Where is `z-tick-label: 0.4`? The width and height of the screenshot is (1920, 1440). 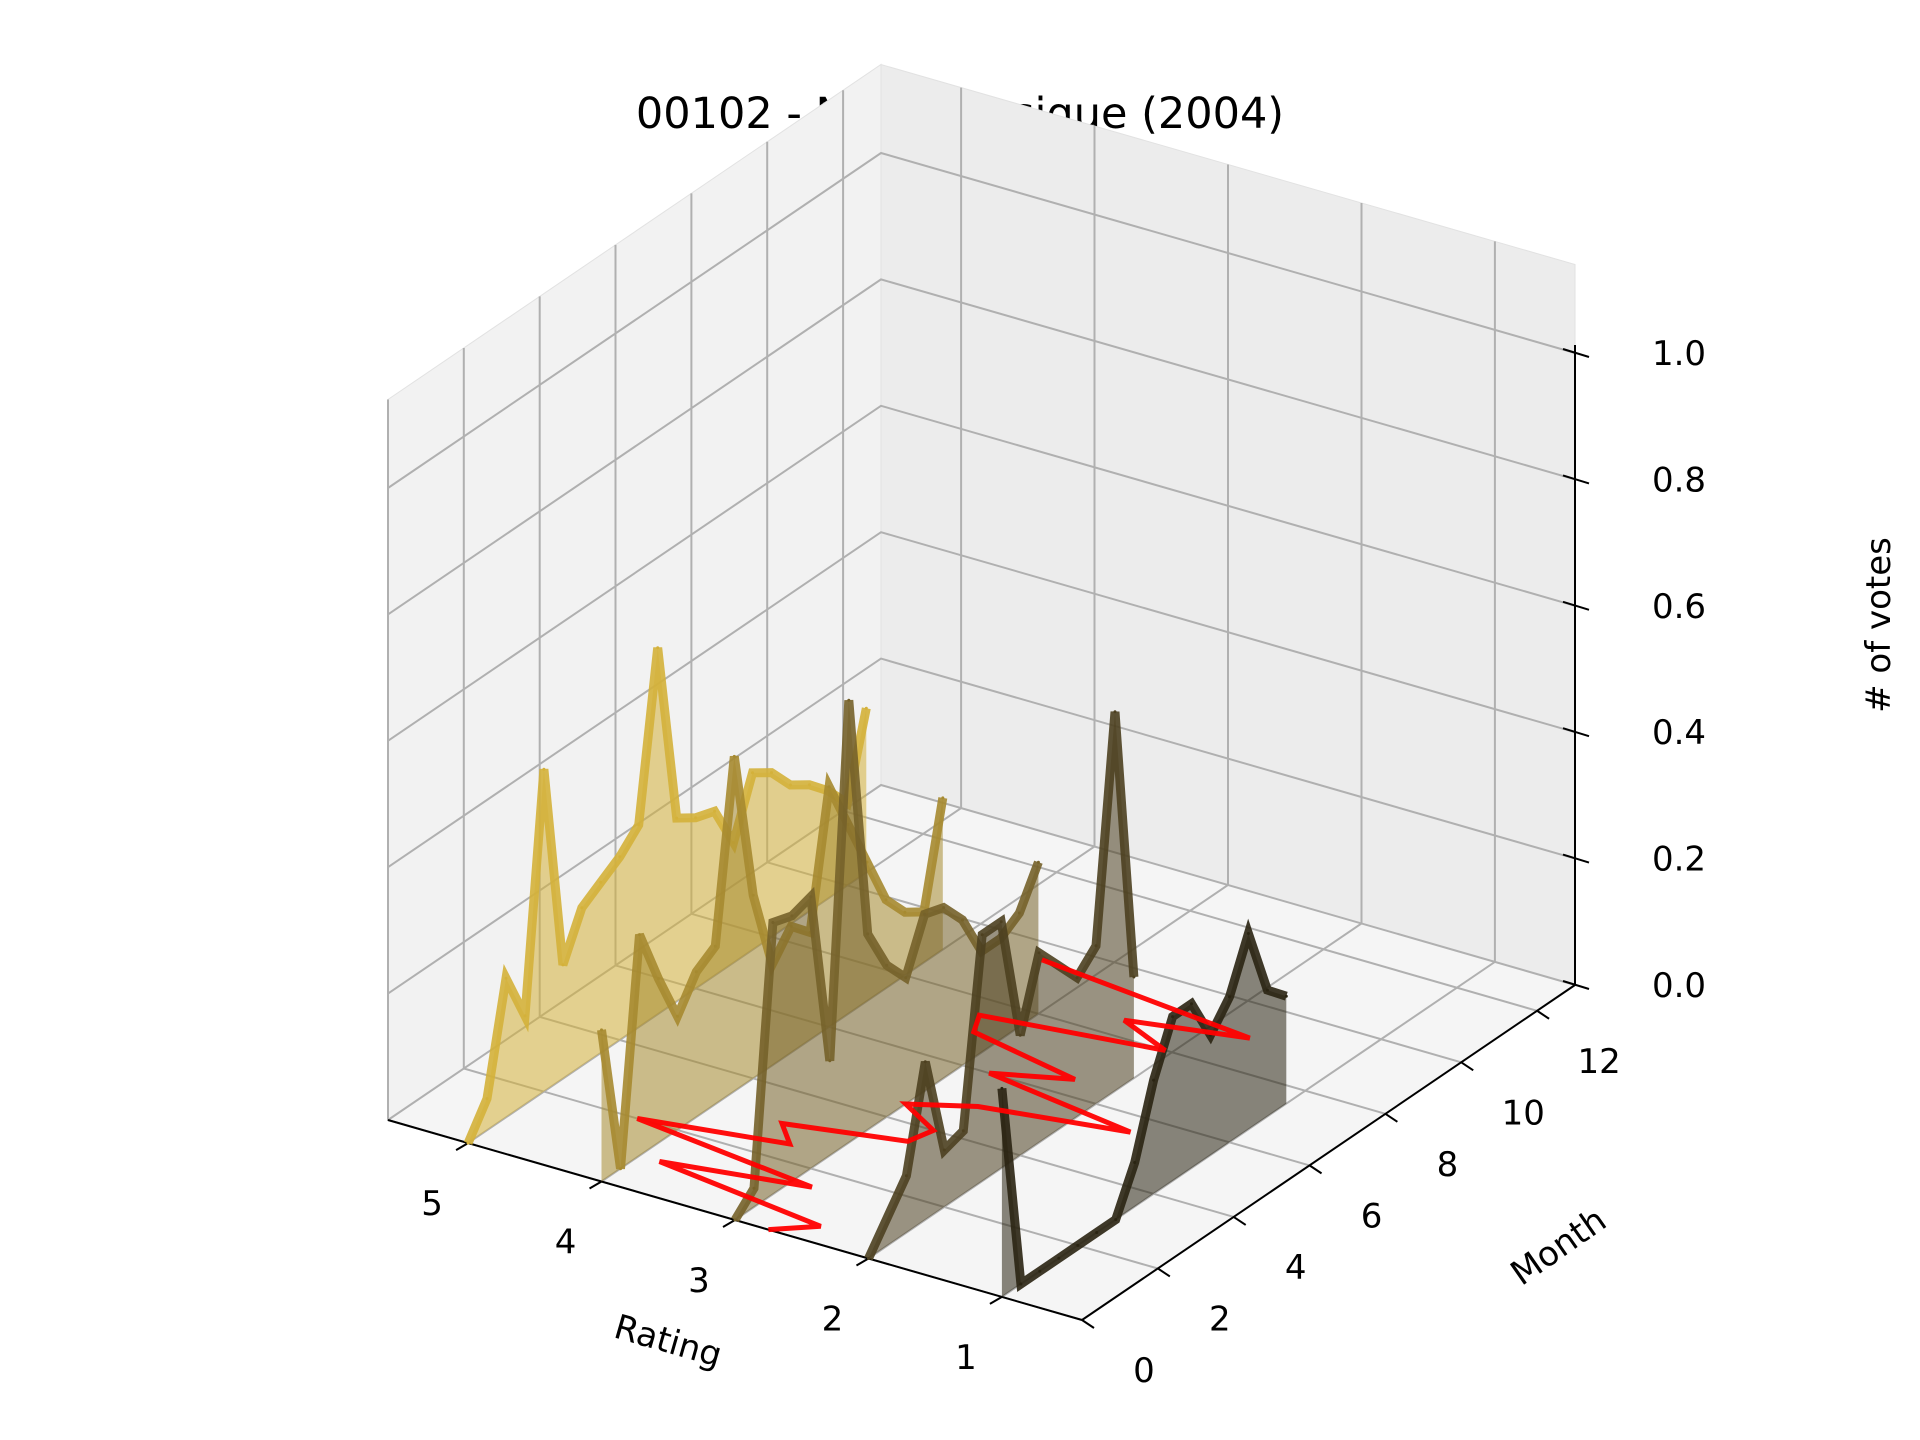
z-tick-label: 0.4 is located at coordinates (1679, 733).